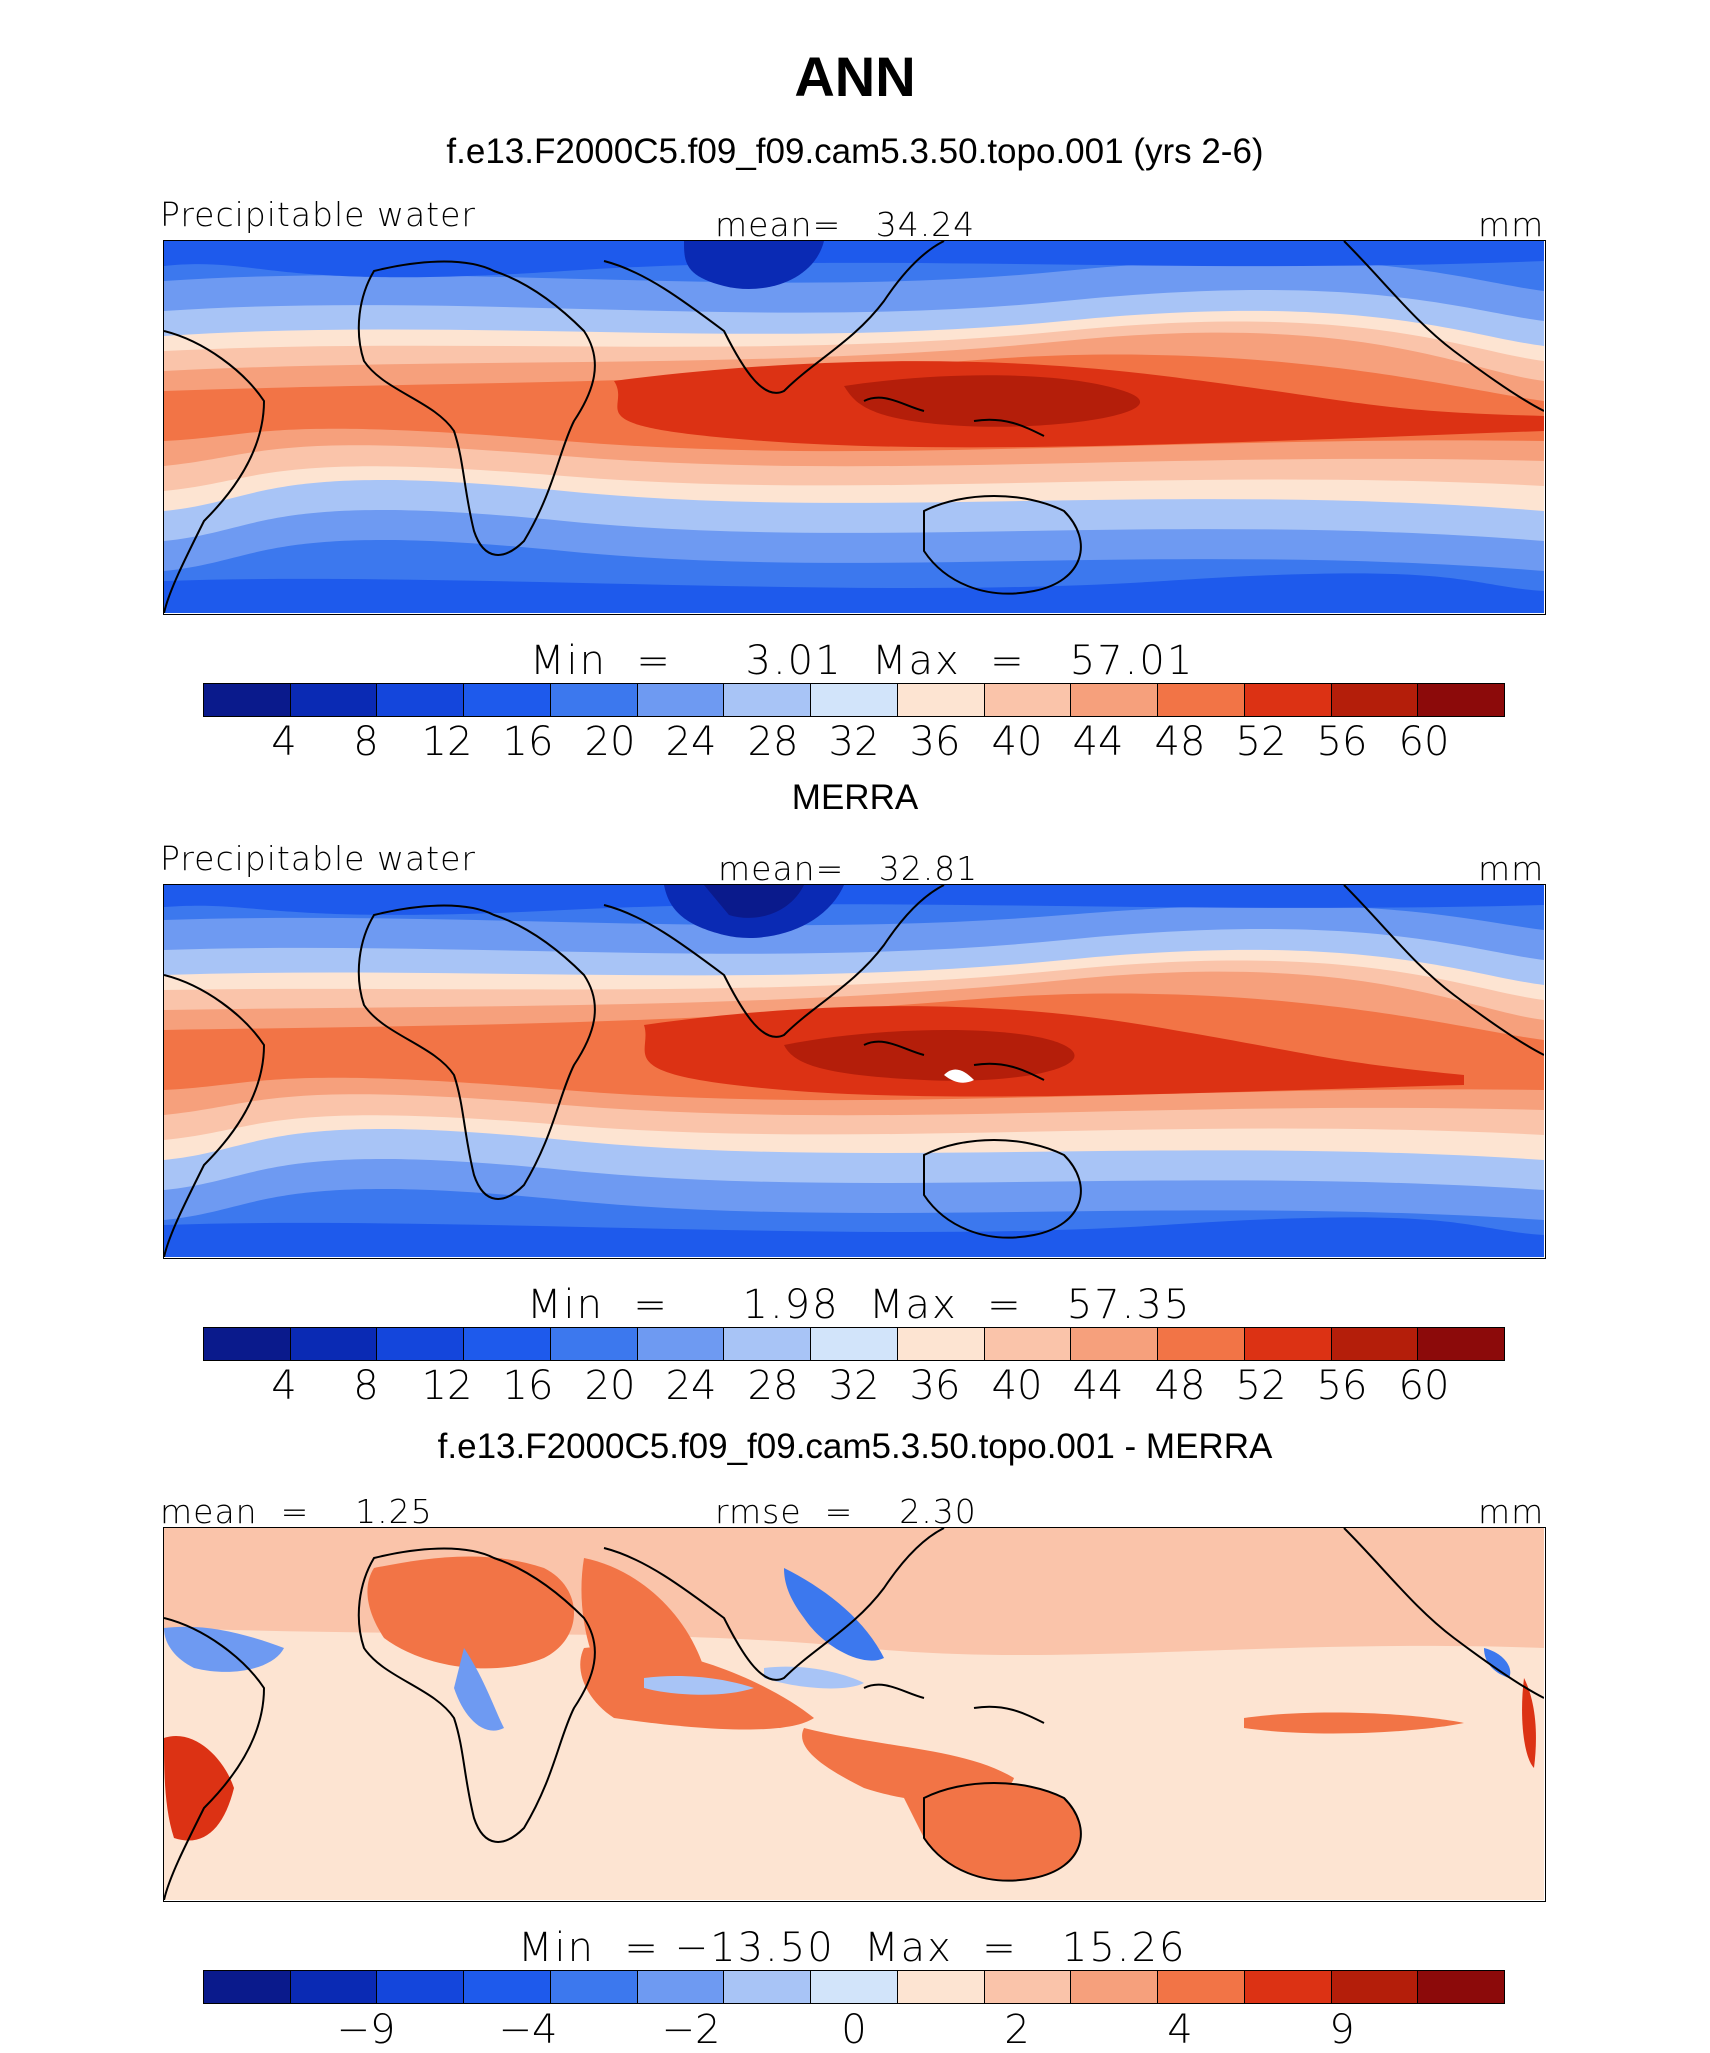 The height and width of the screenshot is (2053, 1710). I want to click on panel-3-colorbar, so click(854, 1987).